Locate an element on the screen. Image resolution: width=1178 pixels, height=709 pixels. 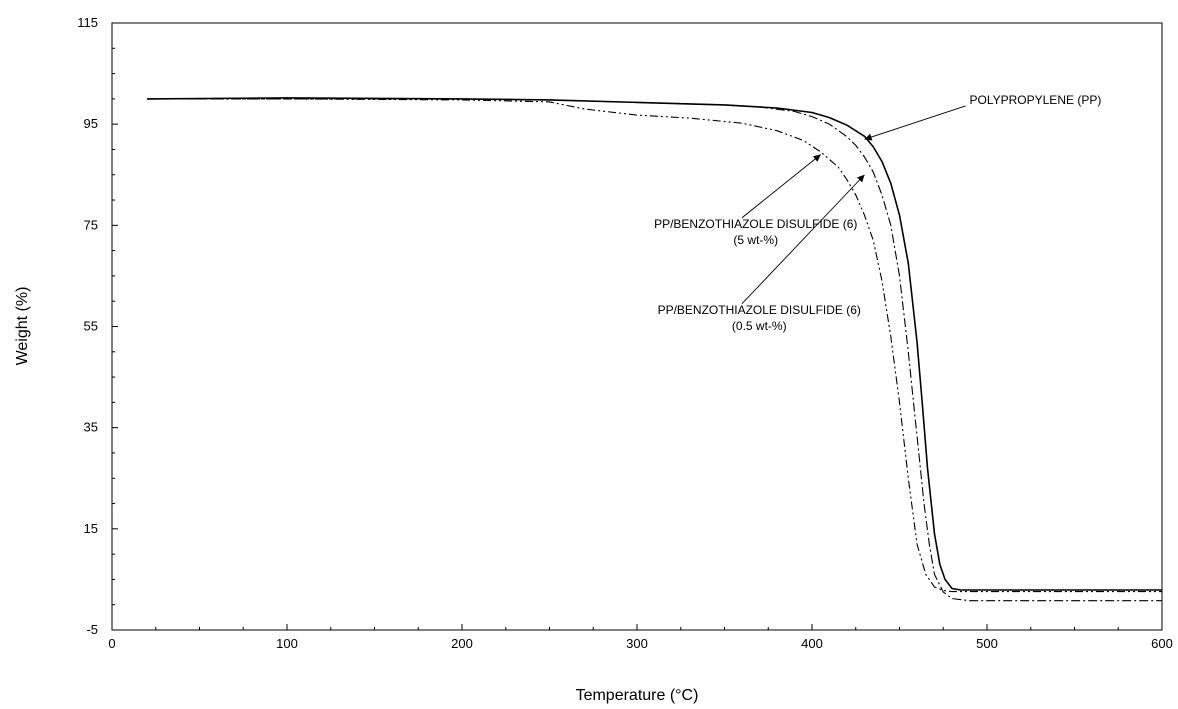
annotation-3: PP/BENZOTHIAZOLE DISULFIDE (6) (0.5 wt-%) is located at coordinates (761, 253).